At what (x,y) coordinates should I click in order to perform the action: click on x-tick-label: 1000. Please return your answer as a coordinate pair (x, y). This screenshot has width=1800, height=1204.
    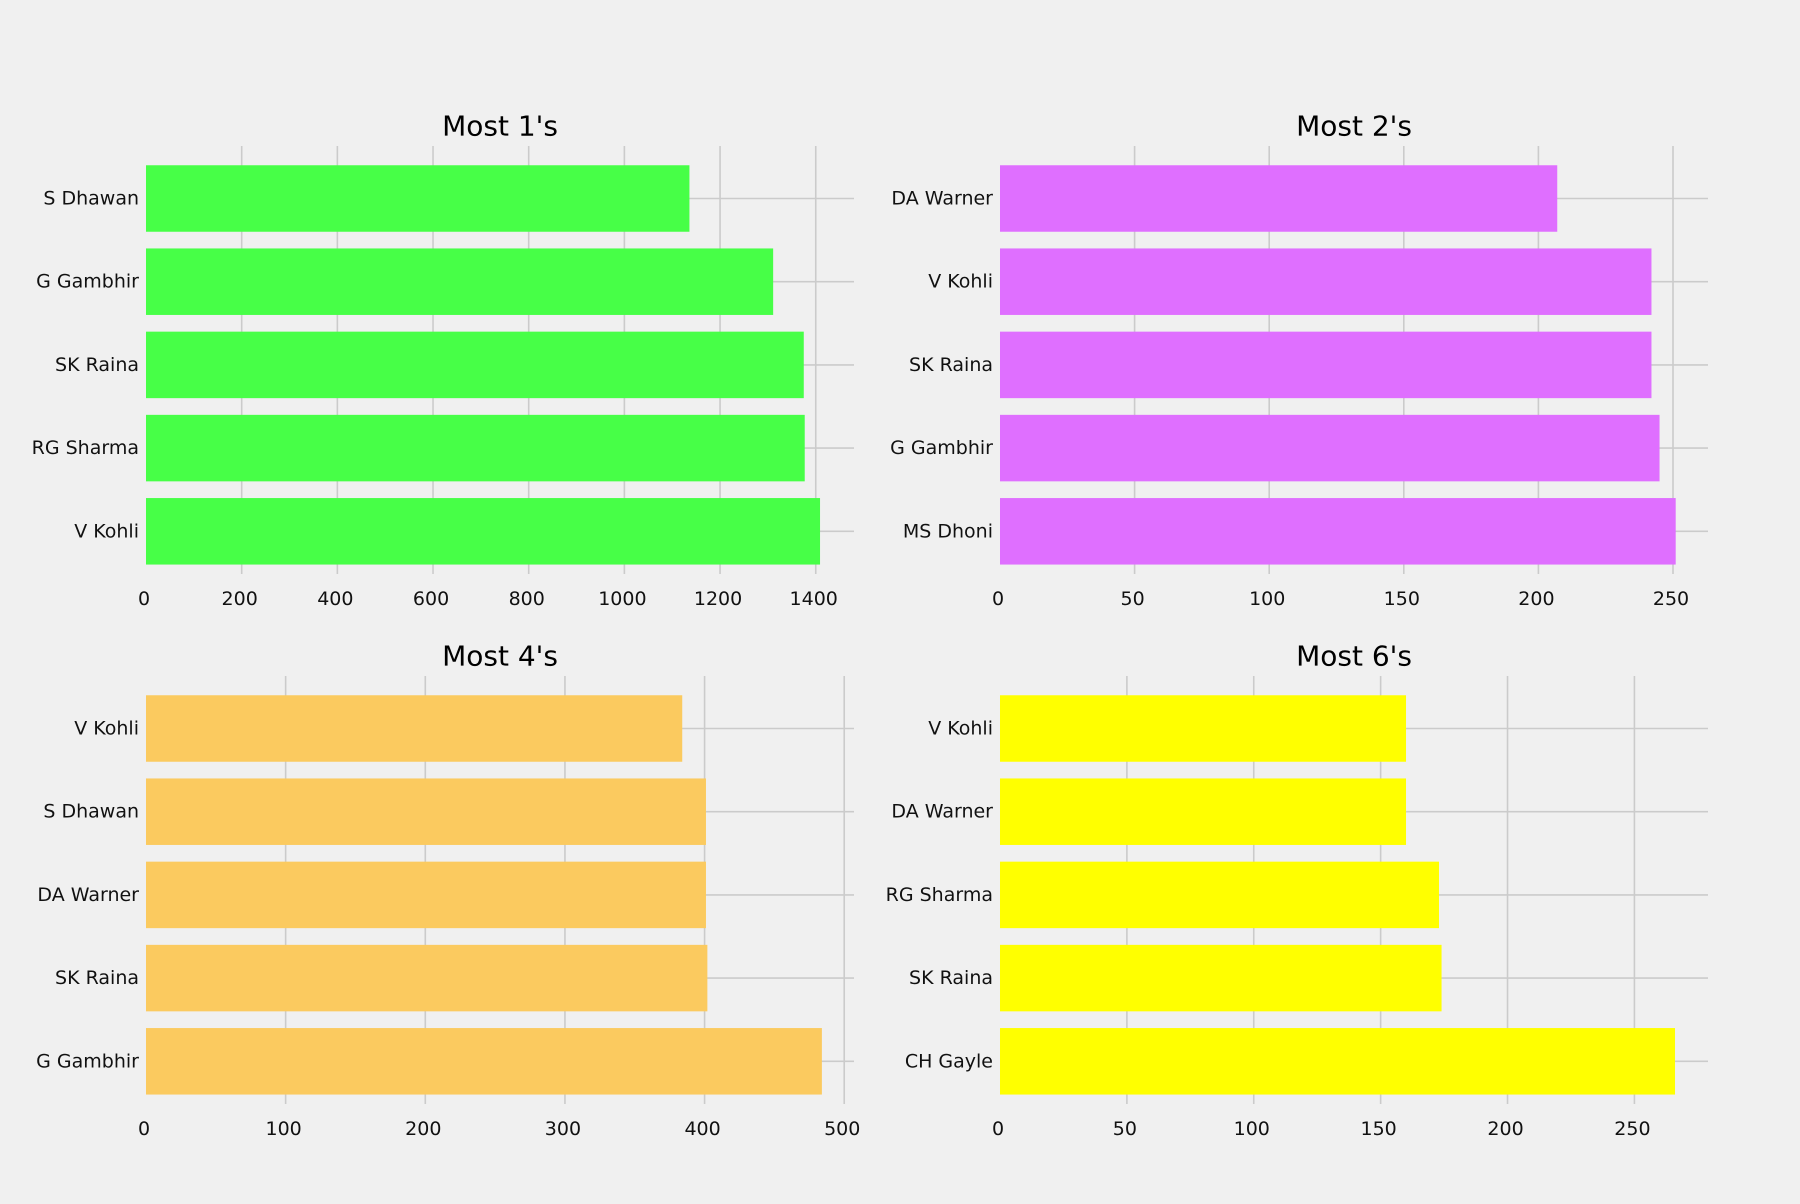
    Looking at the image, I should click on (622, 599).